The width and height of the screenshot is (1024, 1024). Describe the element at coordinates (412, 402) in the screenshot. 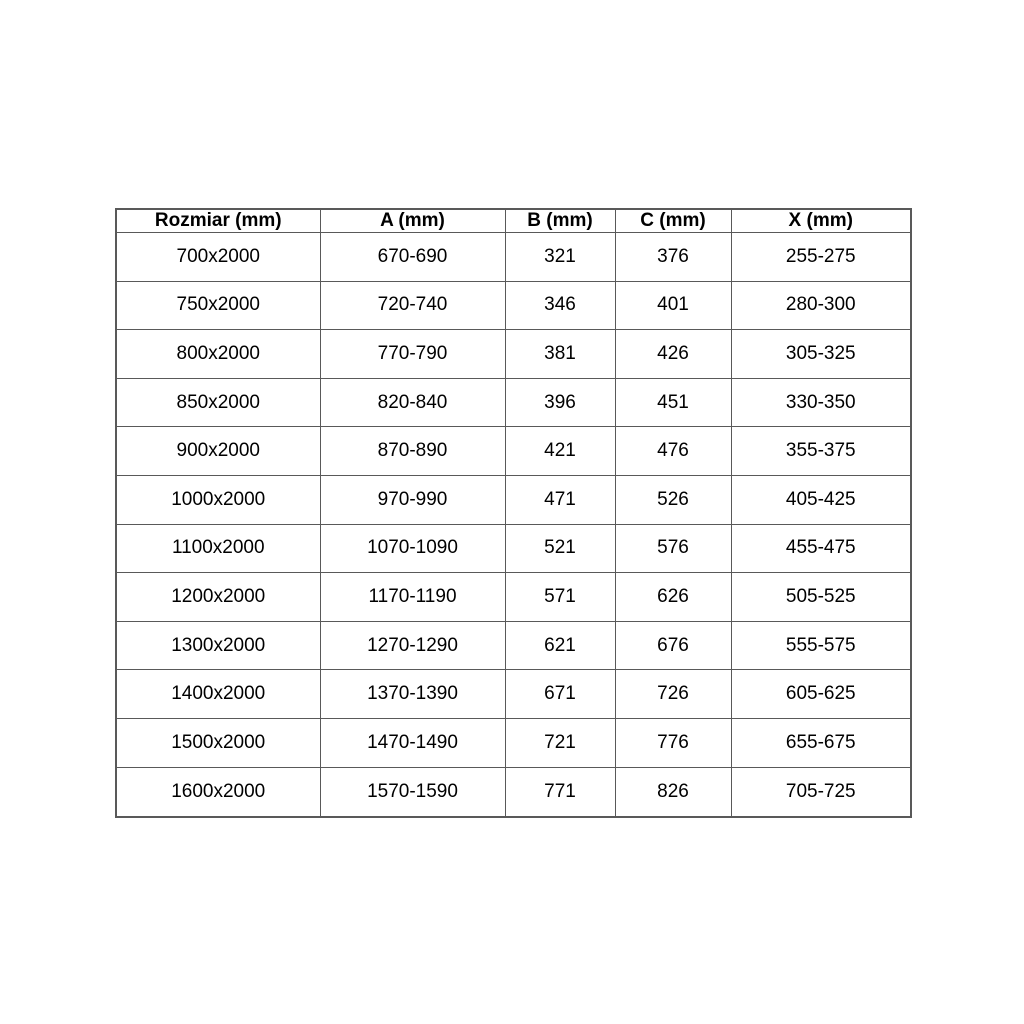

I see `table-cell: 820-840` at that location.